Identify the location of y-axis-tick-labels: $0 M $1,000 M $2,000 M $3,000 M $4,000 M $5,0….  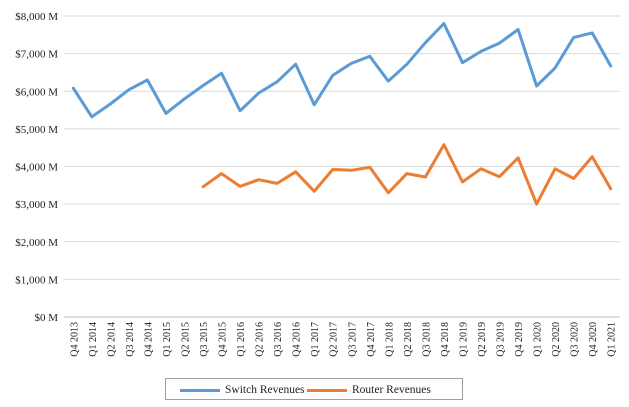
(36, 167).